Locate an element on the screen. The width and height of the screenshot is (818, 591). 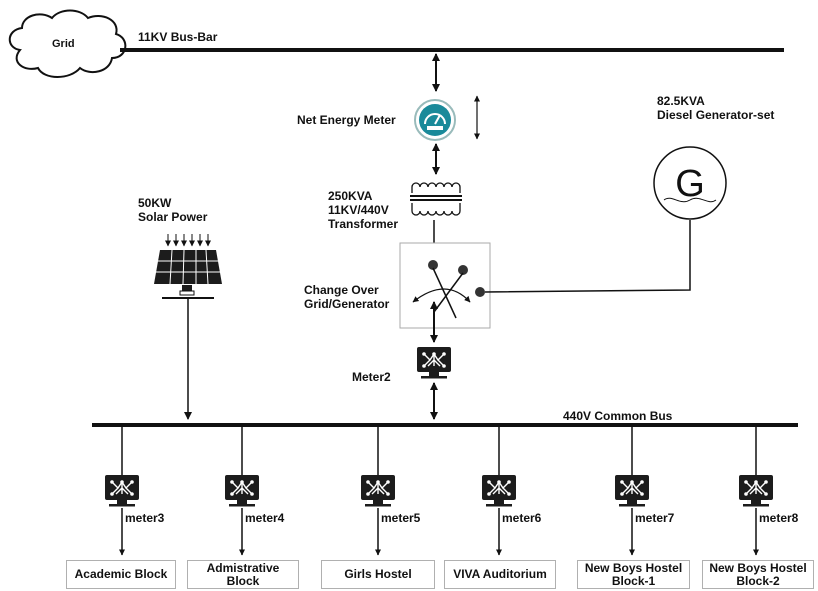
transformer-label: 250KVA 11KV/440V Transformer is located at coordinates (363, 210).